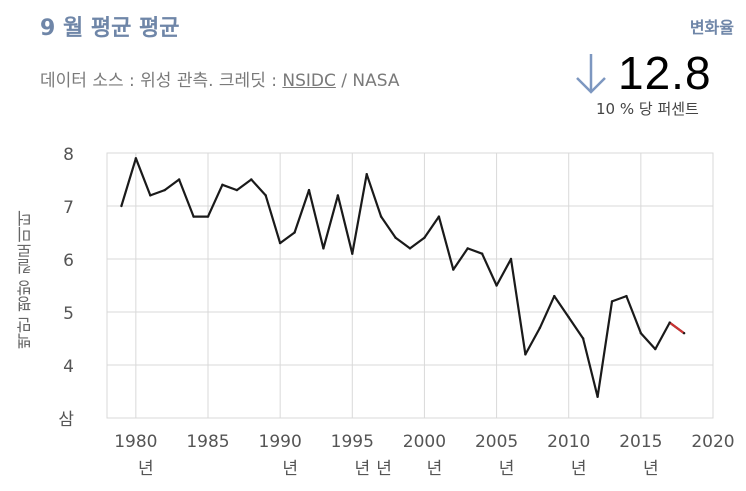 Image resolution: width=746 pixels, height=491 pixels. Describe the element at coordinates (677, 328) in the screenshot. I see `series-last-segment` at that location.